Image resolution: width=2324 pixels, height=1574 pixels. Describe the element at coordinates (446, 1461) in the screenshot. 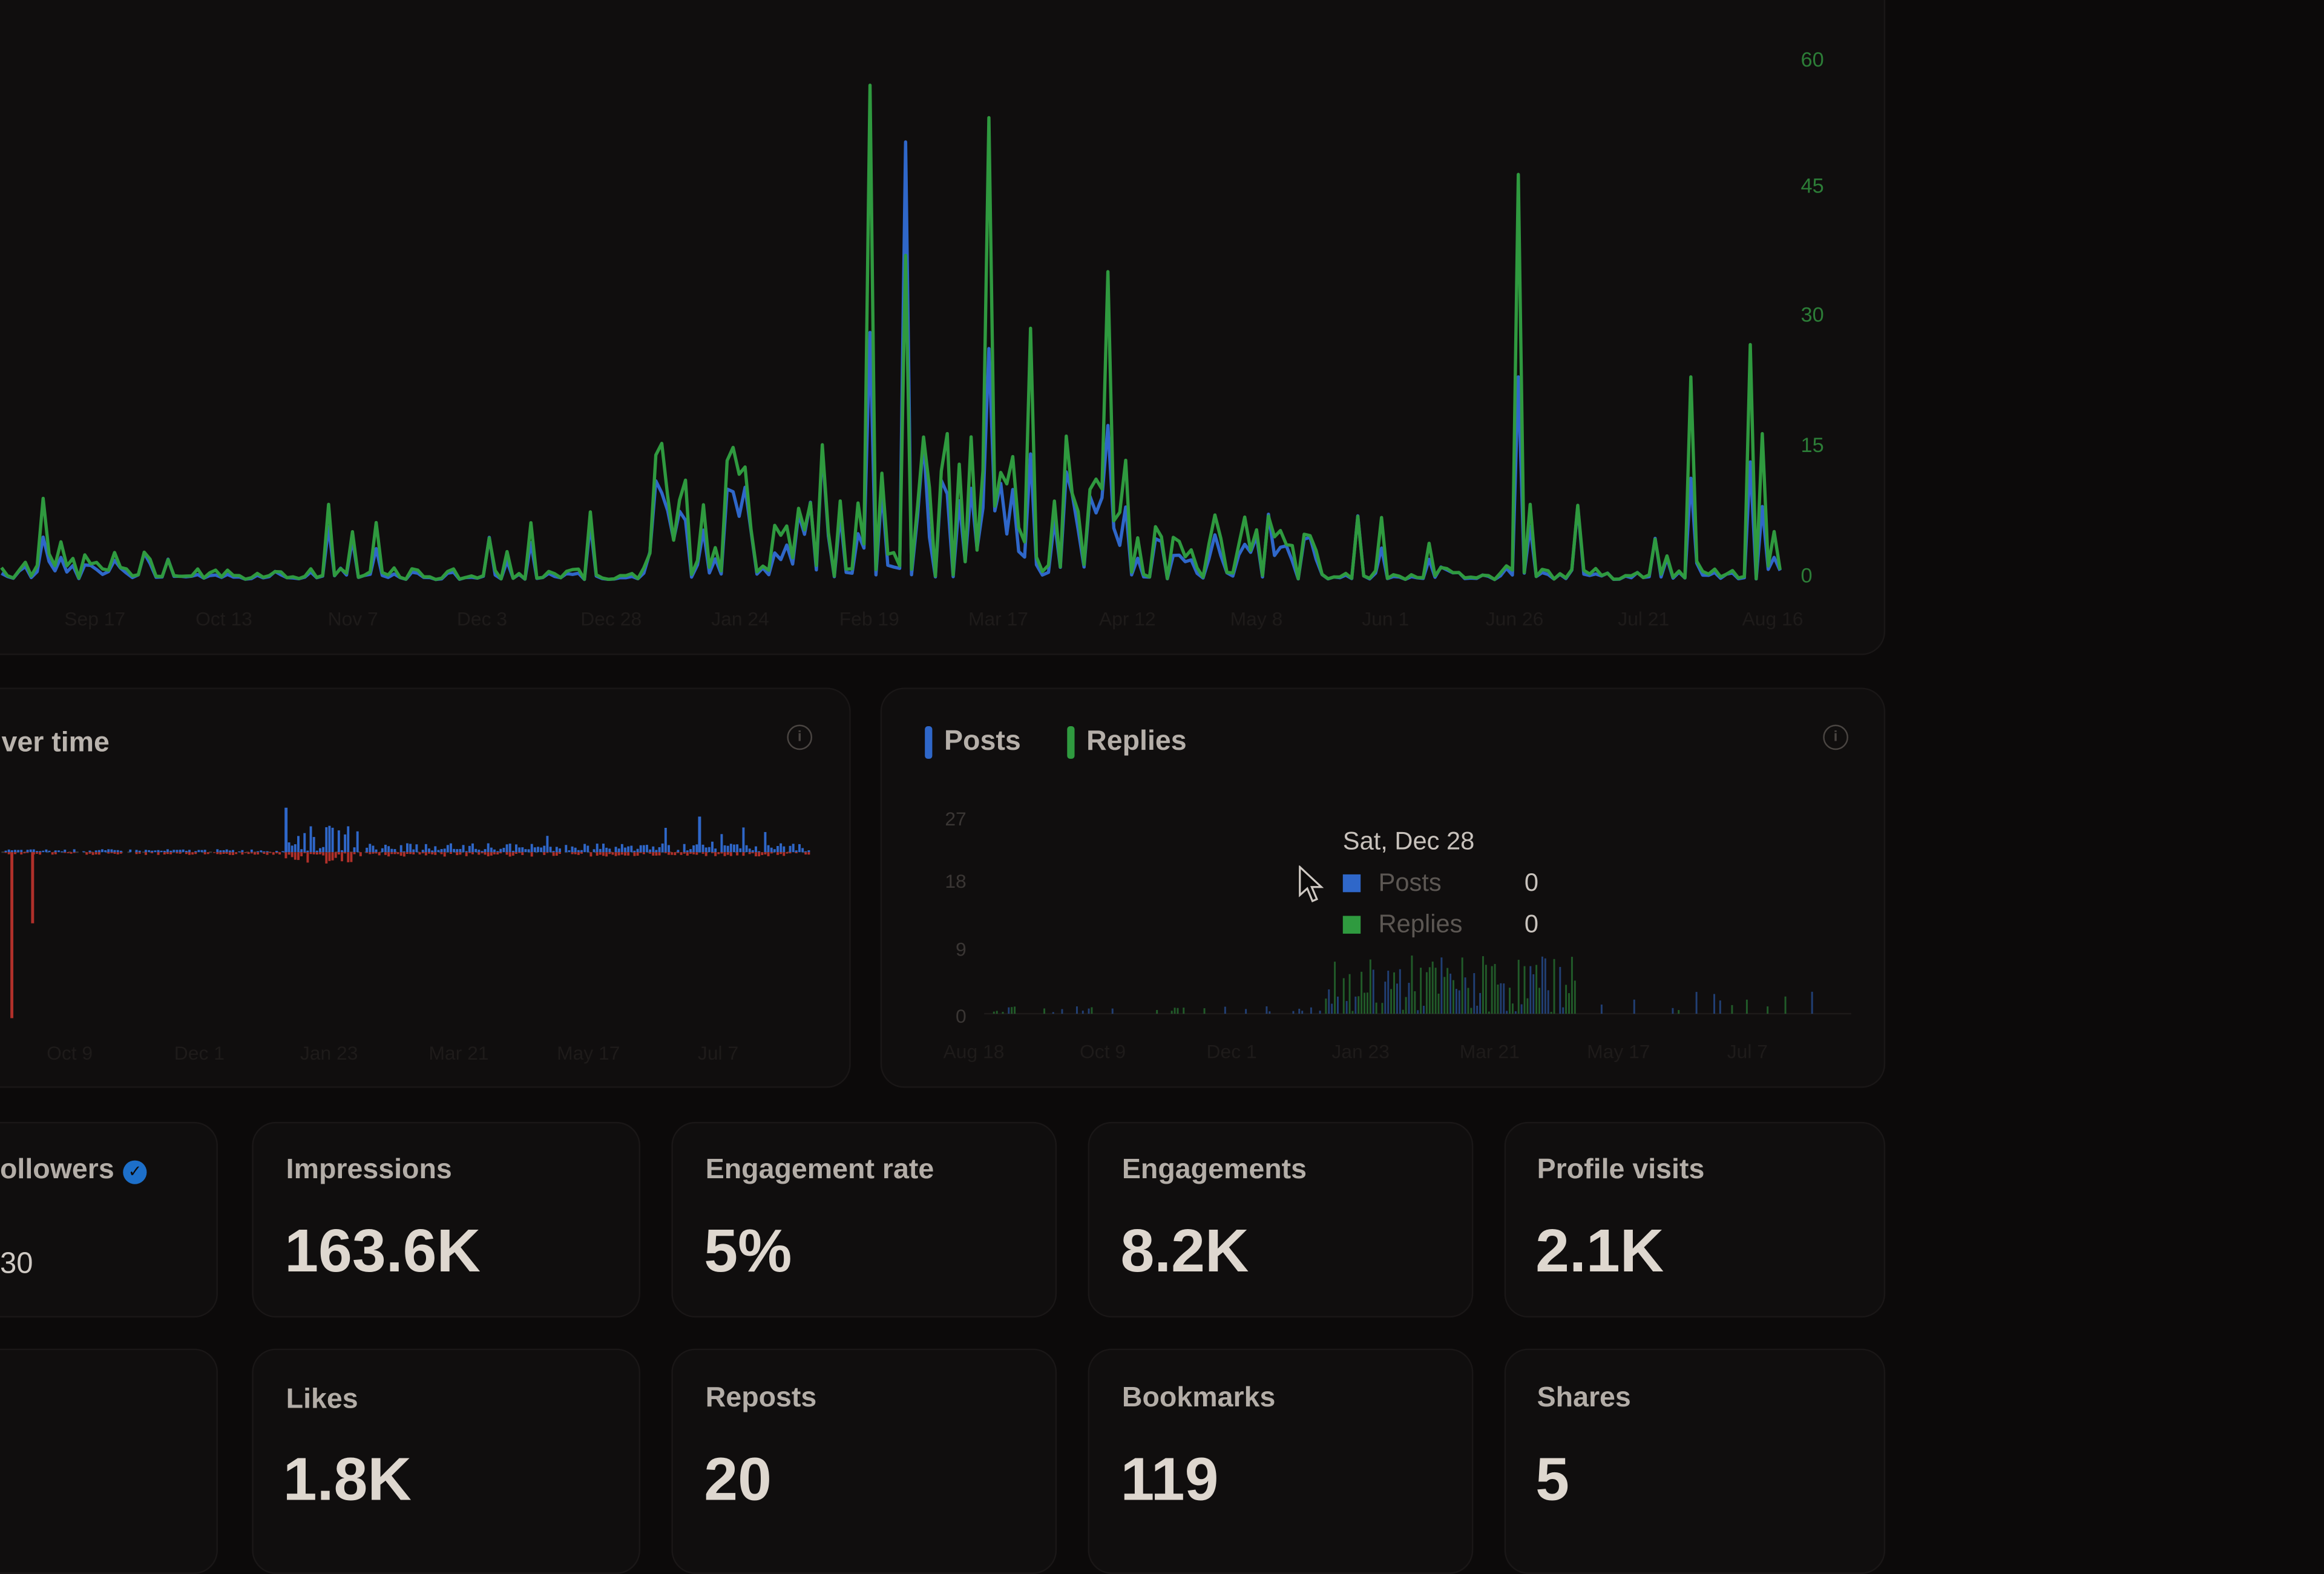

I see `metric-card-likes` at that location.